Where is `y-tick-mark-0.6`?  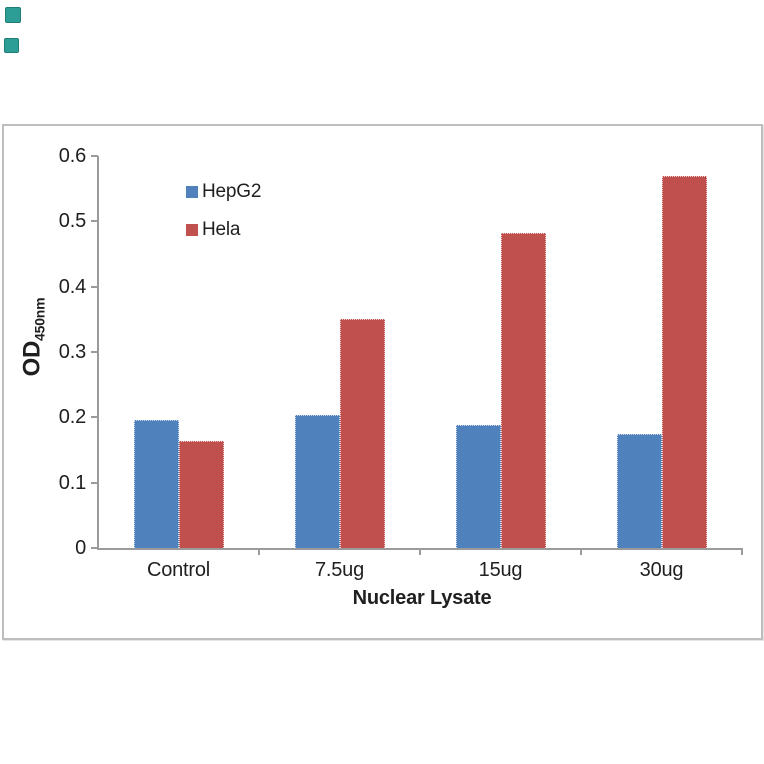 y-tick-mark-0.6 is located at coordinates (94, 156).